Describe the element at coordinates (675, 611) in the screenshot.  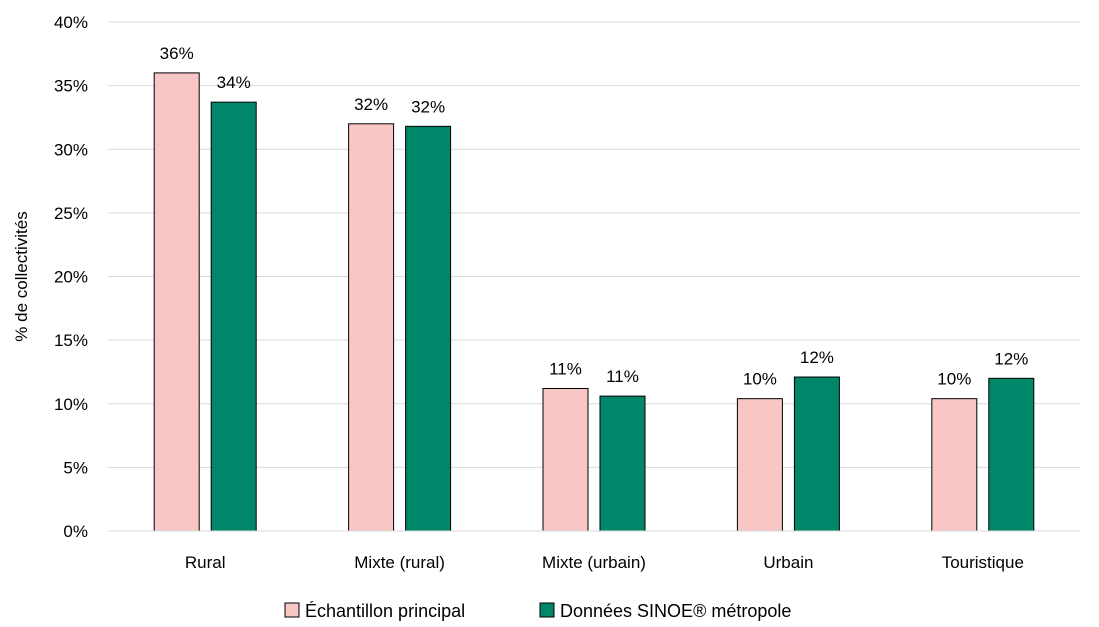
I see `legend-label: Données SINOE® métropole` at that location.